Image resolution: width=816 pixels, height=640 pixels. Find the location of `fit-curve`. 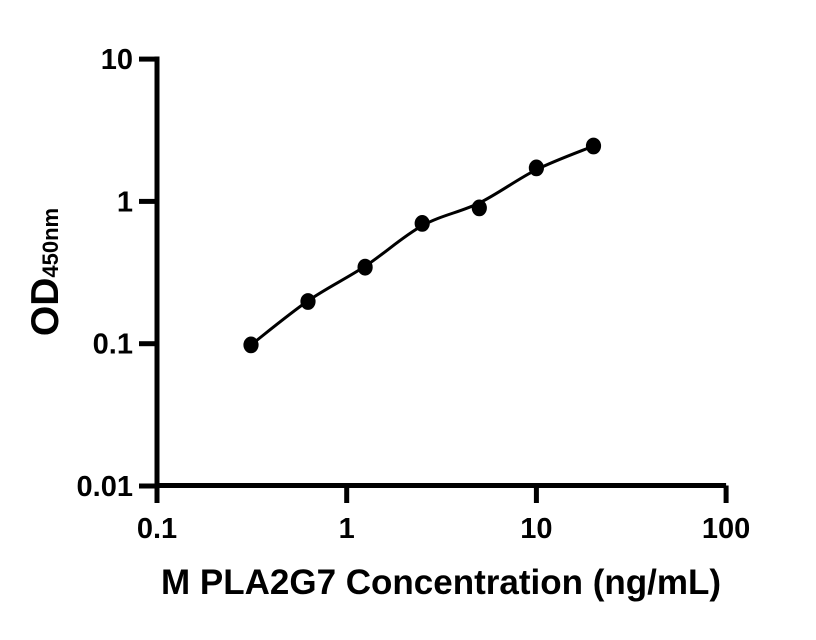

fit-curve is located at coordinates (422, 245).